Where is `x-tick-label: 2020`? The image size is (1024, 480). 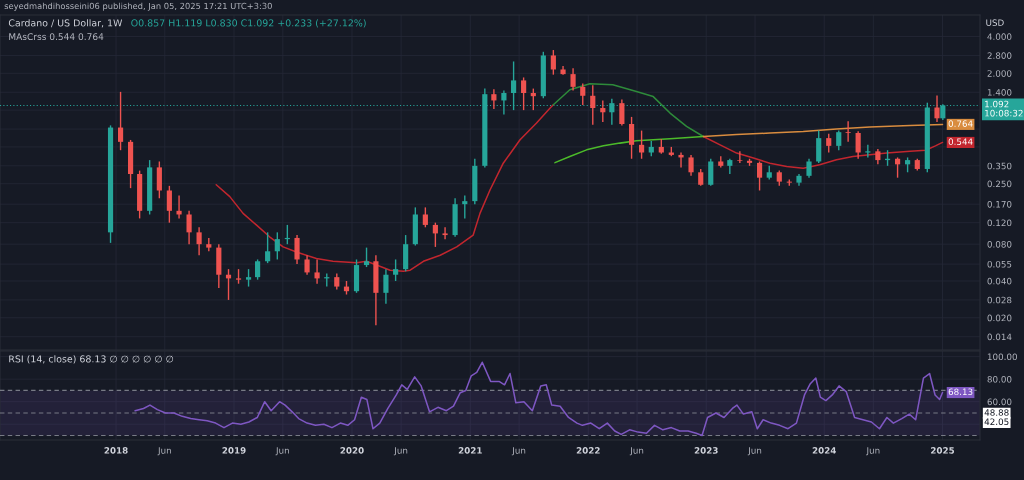 x-tick-label: 2020 is located at coordinates (352, 450).